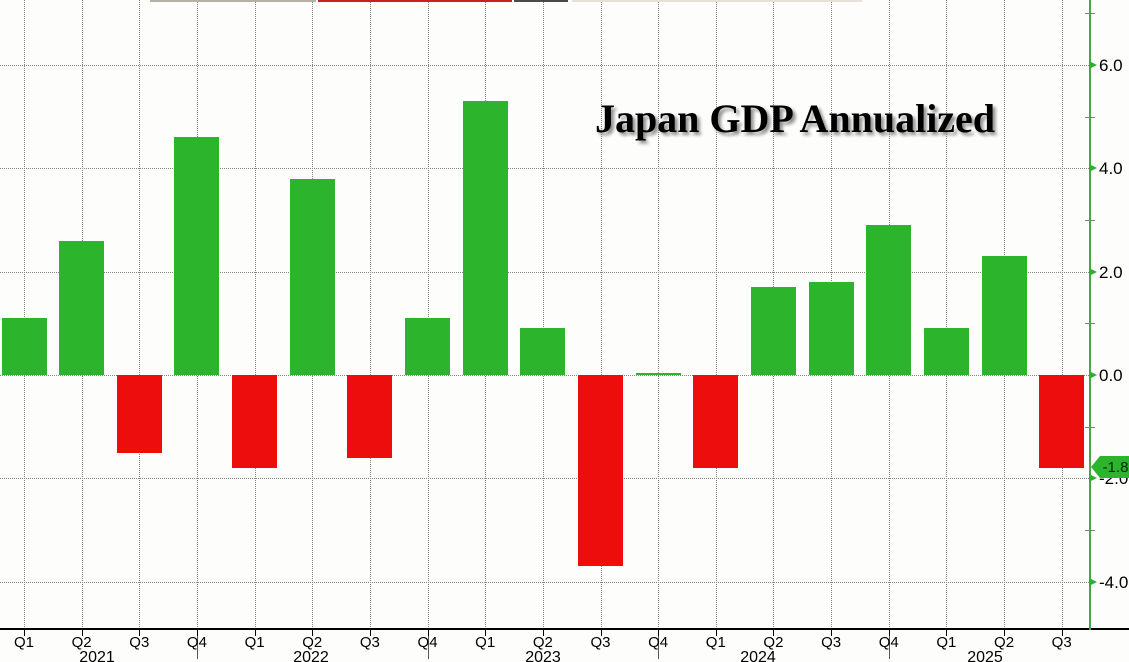 The height and width of the screenshot is (662, 1129). Describe the element at coordinates (312, 276) in the screenshot. I see `bar-q2-2022` at that location.